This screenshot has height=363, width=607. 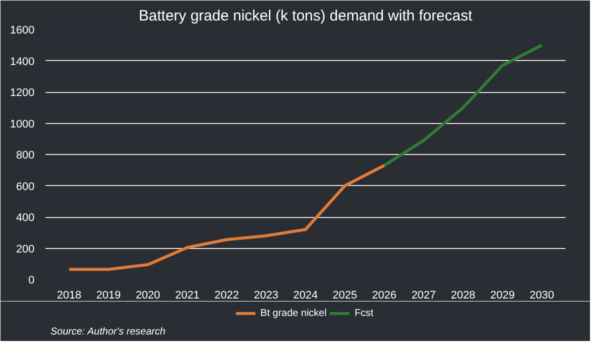 What do you see at coordinates (22, 30) in the screenshot?
I see `y-tick-label: 1600` at bounding box center [22, 30].